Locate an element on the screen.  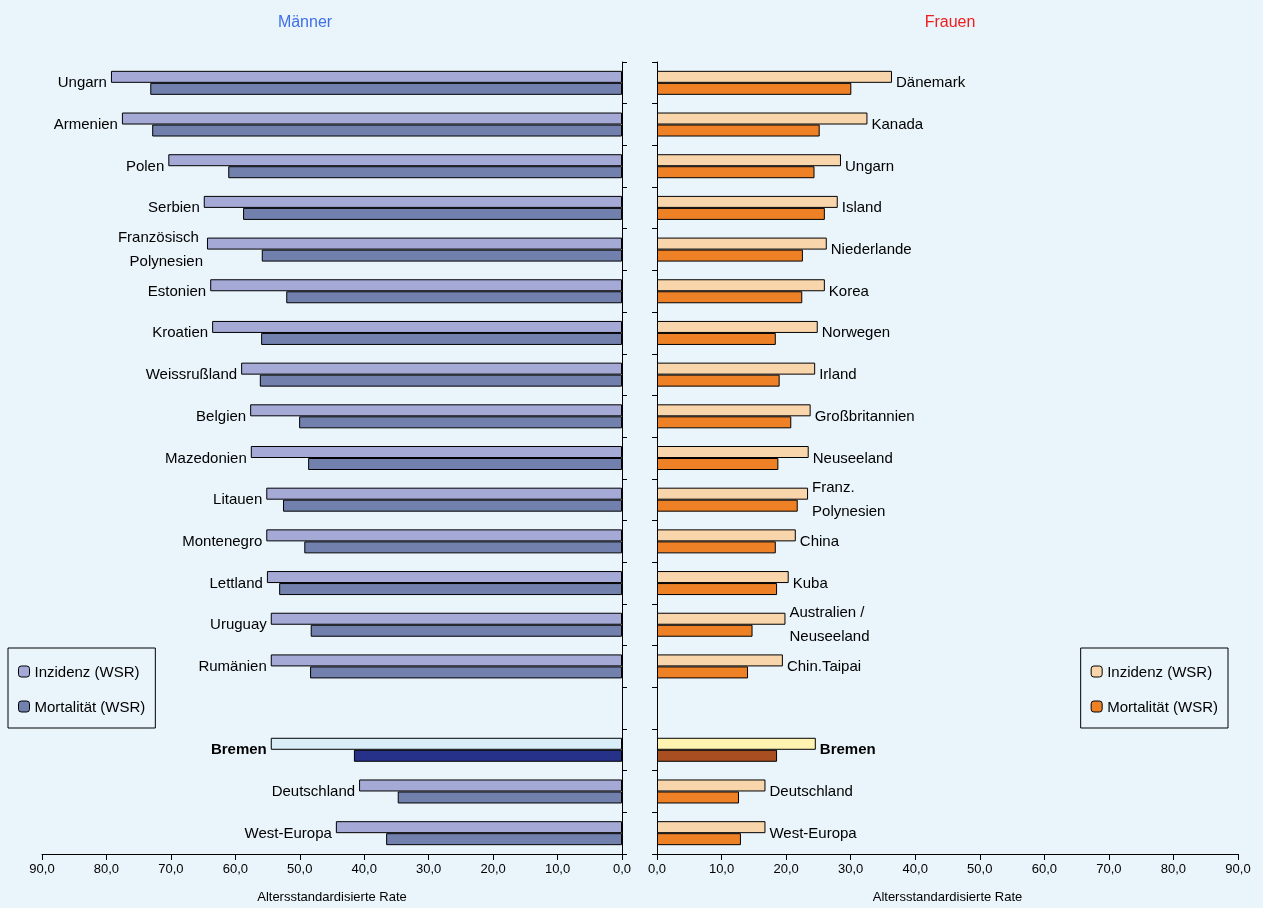
y-tick-label: Estonien is located at coordinates (177, 290).